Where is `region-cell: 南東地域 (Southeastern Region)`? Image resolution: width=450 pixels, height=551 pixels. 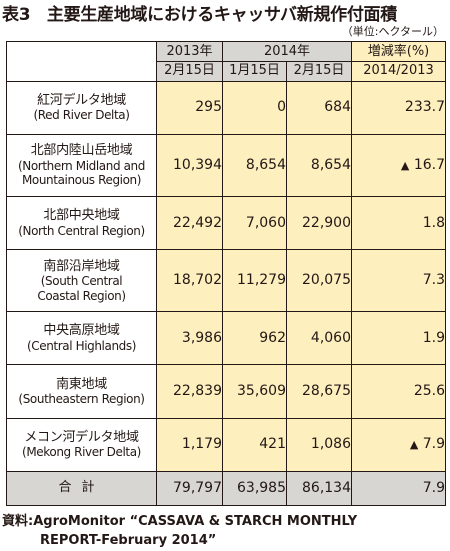 region-cell: 南東地域 (Southeastern Region) is located at coordinates (81, 391).